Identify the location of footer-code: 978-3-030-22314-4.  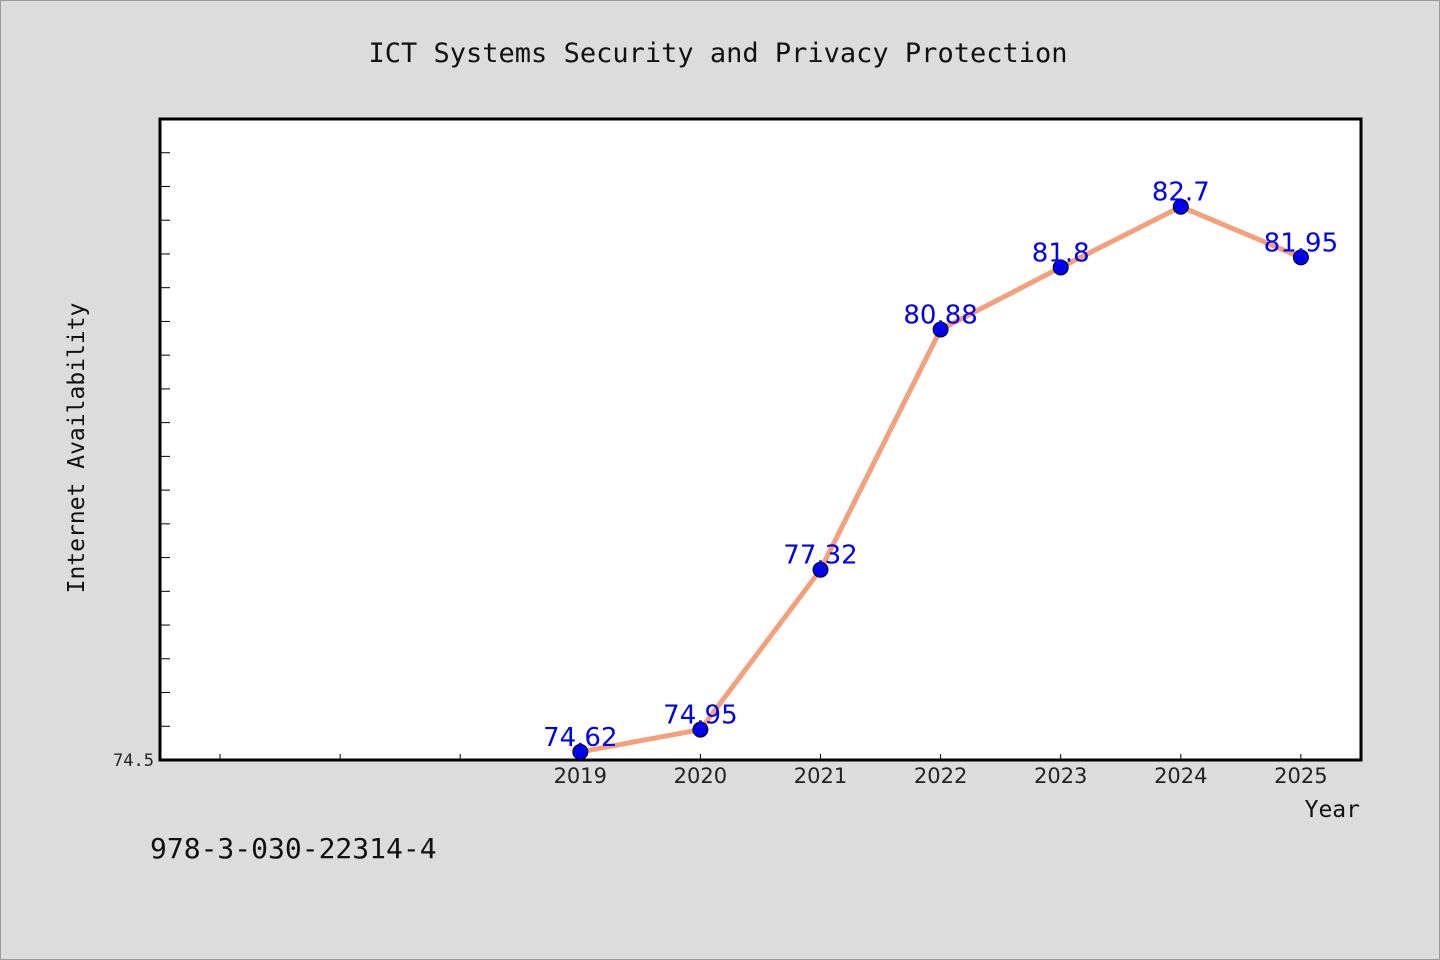
(293, 848).